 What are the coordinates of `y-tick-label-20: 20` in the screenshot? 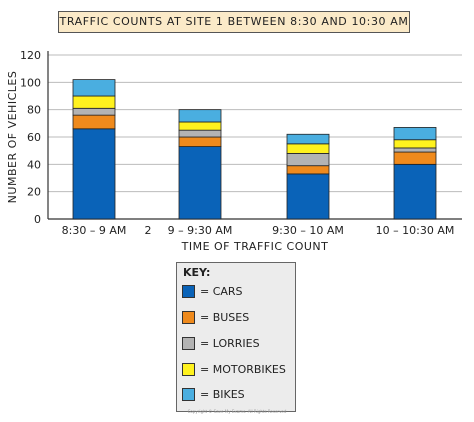 It's located at (34, 192).